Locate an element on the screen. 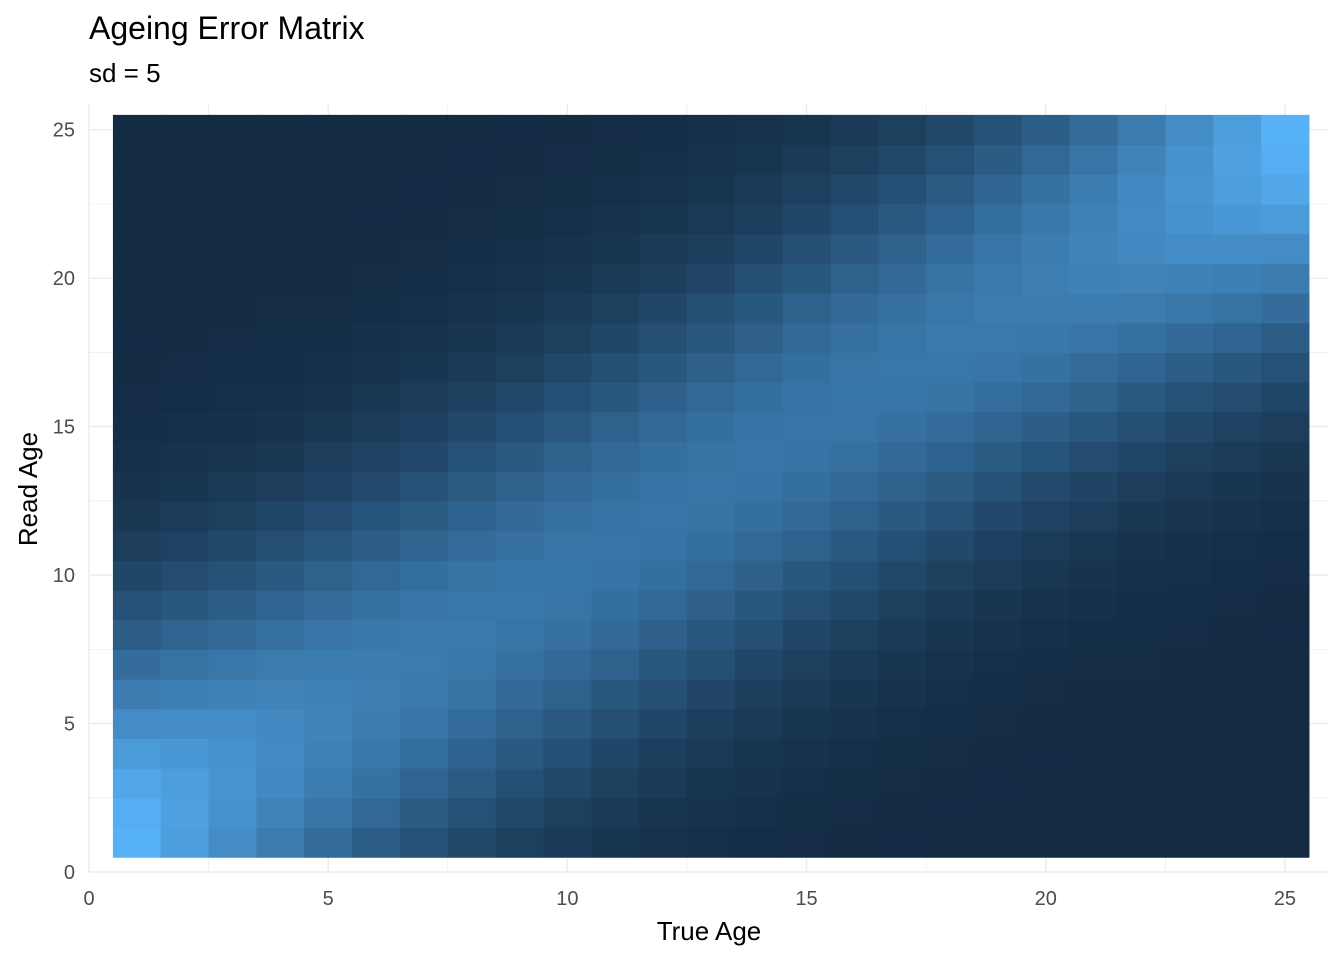 The image size is (1344, 960). x-axis-ticks: 0 5 10 15 20 25 is located at coordinates (689, 899).